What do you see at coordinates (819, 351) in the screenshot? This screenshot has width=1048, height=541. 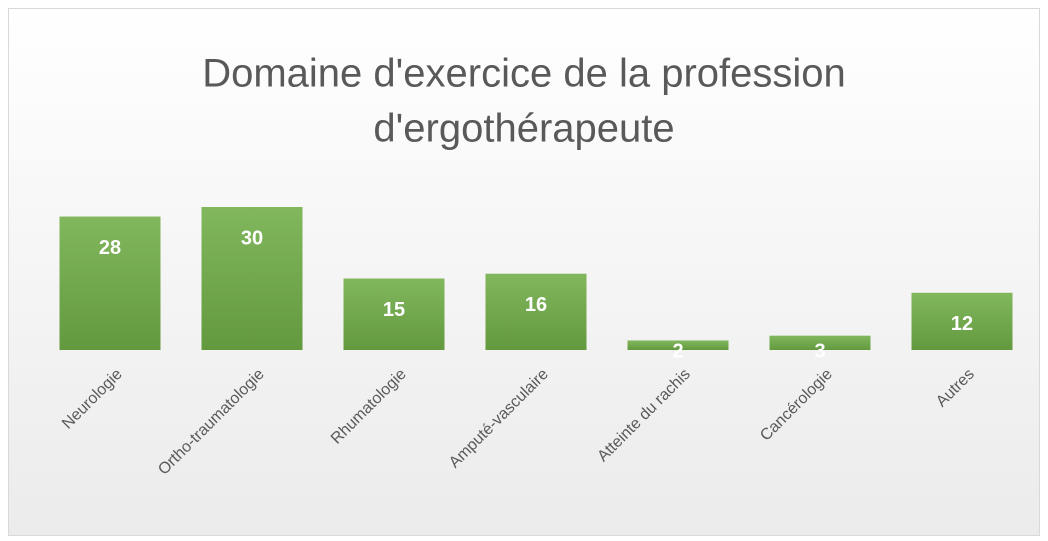 I see `data-label: 3` at bounding box center [819, 351].